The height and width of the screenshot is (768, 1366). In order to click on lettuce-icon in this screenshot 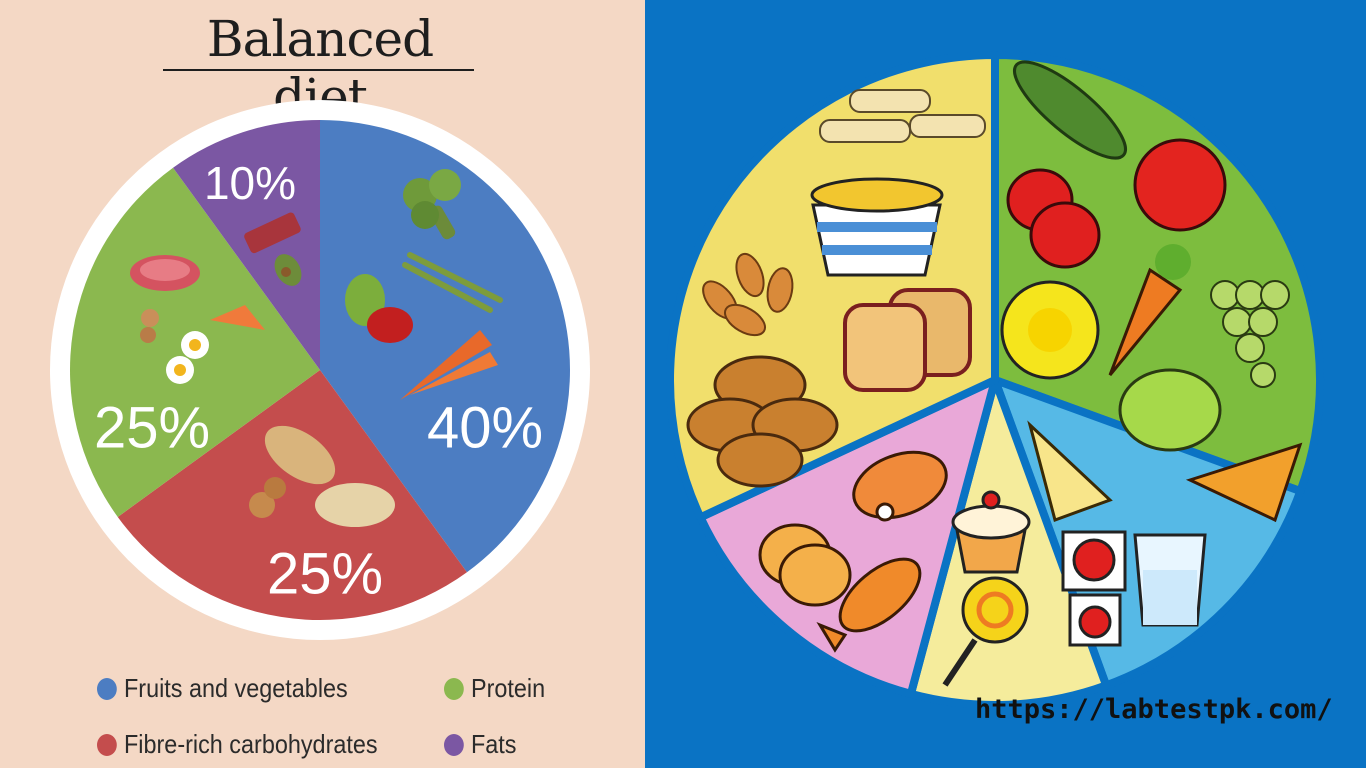, I will do `click(1170, 410)`.